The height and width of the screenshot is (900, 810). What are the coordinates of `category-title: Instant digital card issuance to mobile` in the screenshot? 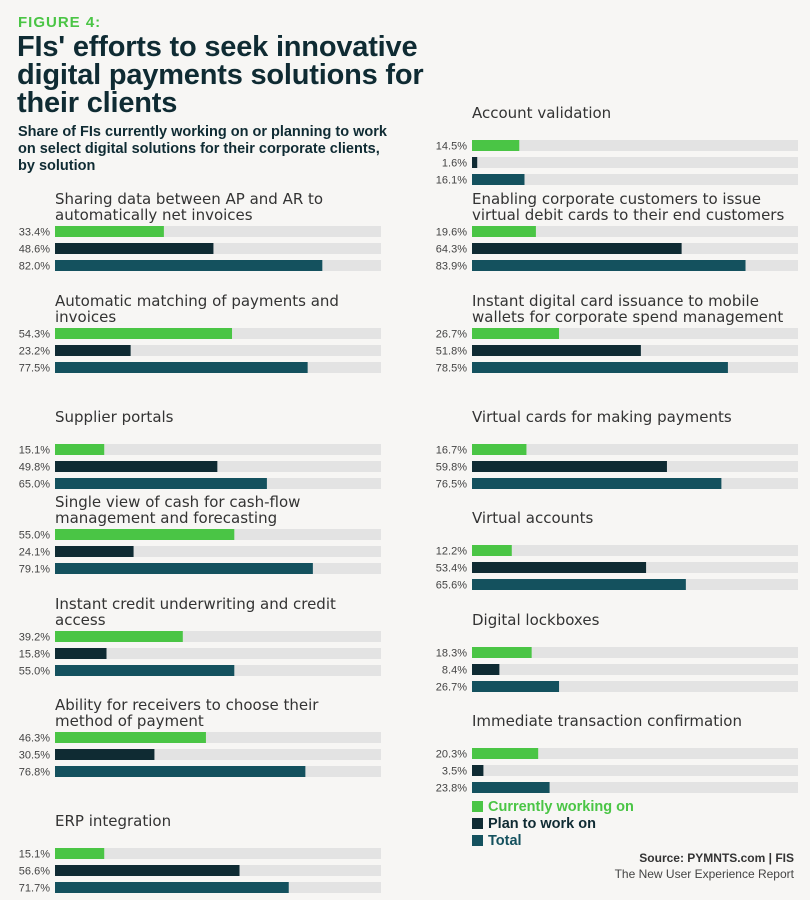 It's located at (615, 301).